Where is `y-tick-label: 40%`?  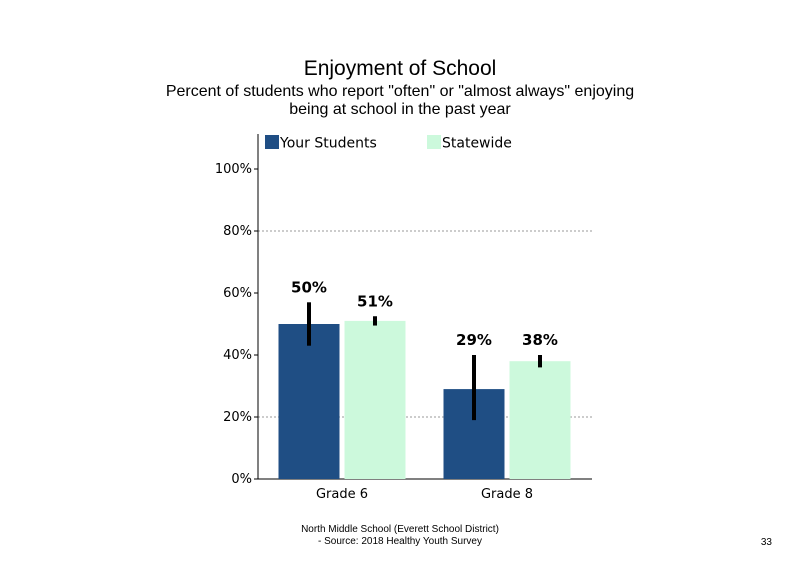 y-tick-label: 40% is located at coordinates (237, 355).